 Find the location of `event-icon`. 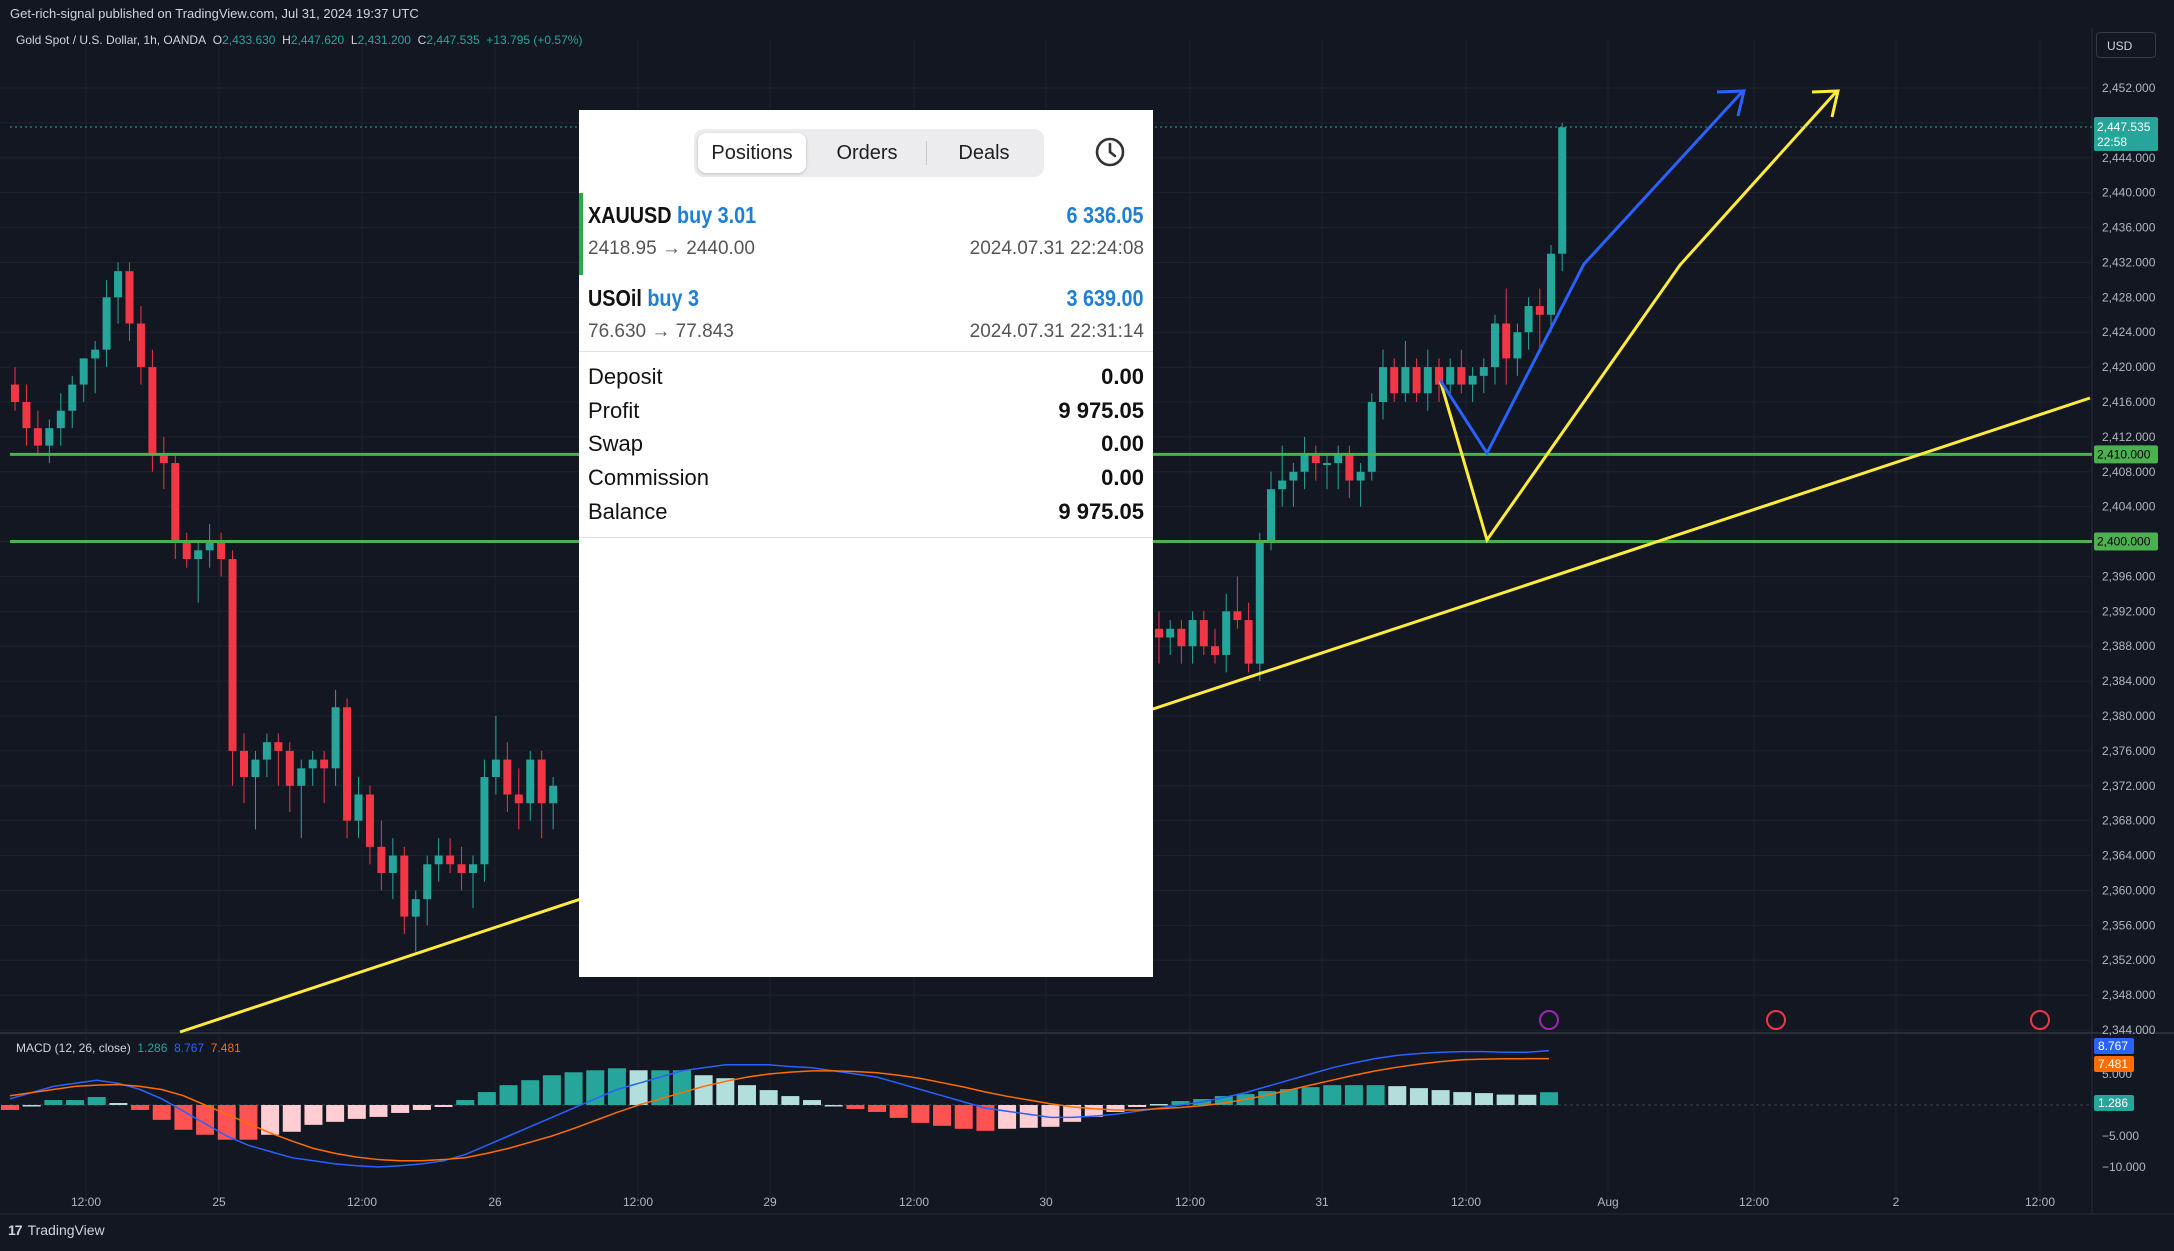

event-icon is located at coordinates (2040, 1020).